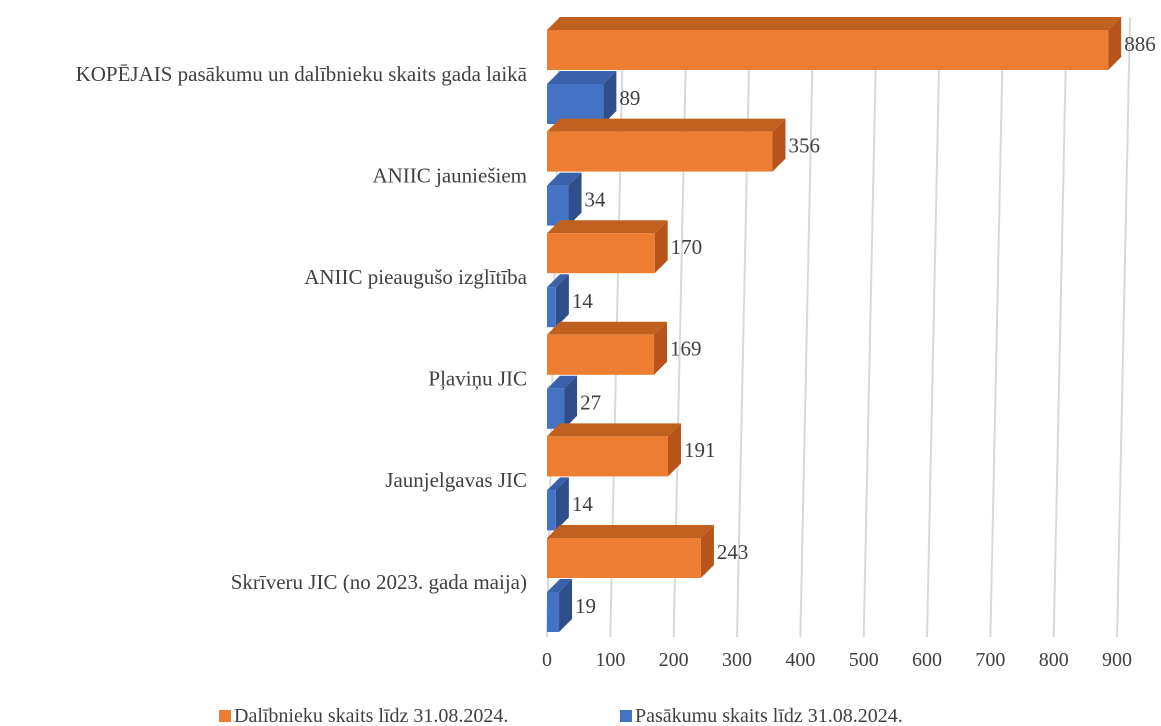  What do you see at coordinates (379, 582) in the screenshot?
I see `category-label: Skrīveru JIC (no 2023. gada maija)` at bounding box center [379, 582].